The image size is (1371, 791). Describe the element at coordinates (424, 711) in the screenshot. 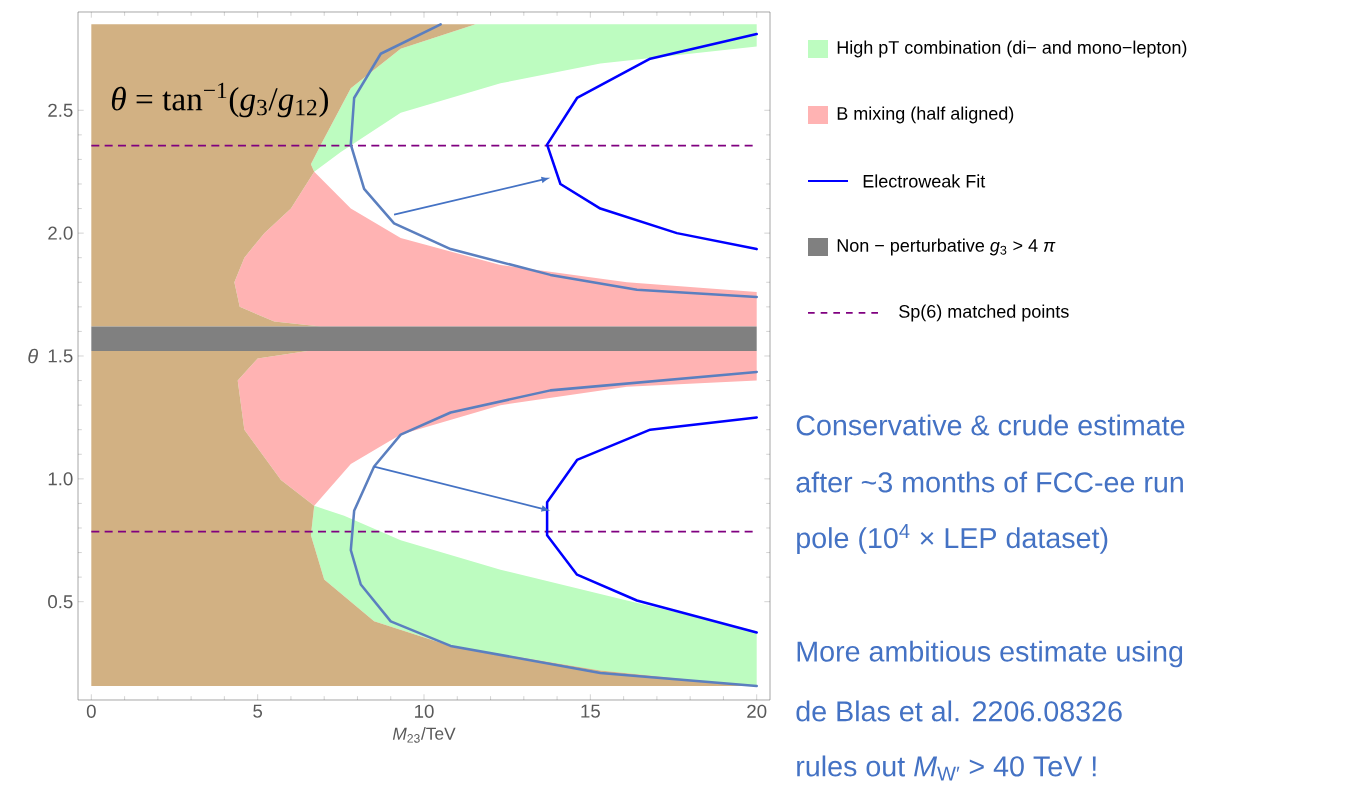

I see `x-tick-label: 10` at that location.